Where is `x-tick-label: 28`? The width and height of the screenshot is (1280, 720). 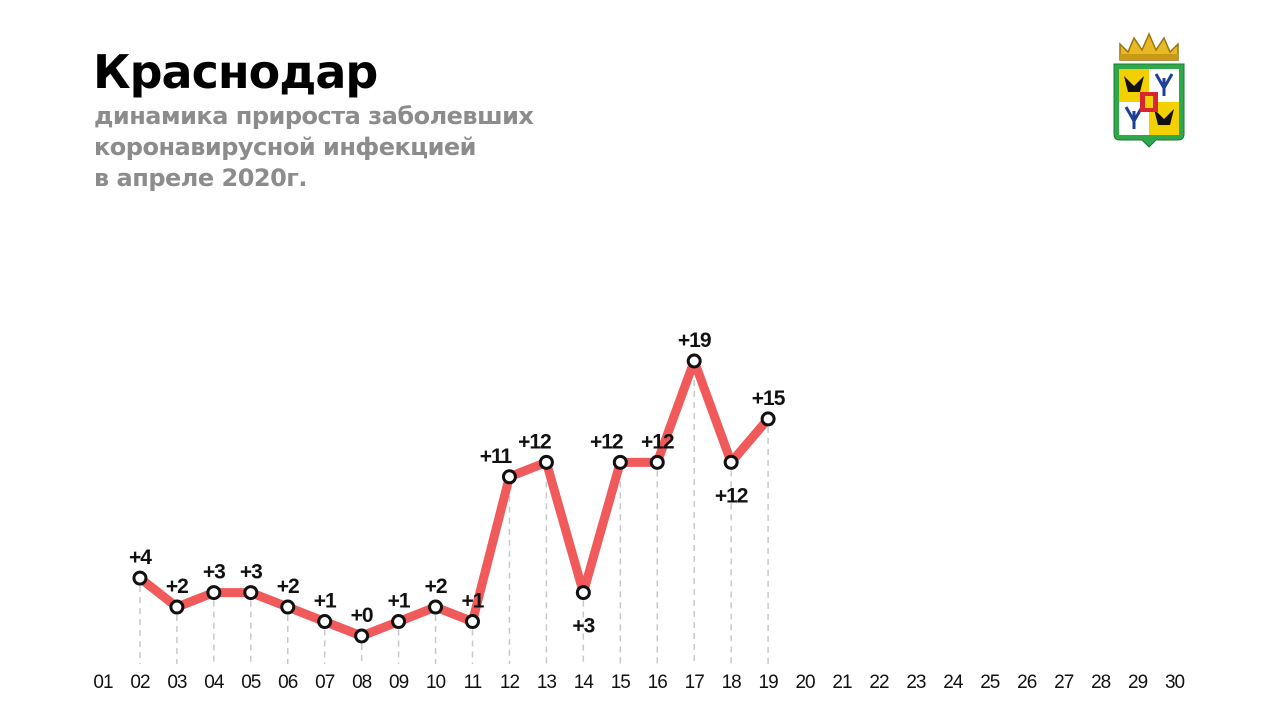
x-tick-label: 28 is located at coordinates (1101, 682).